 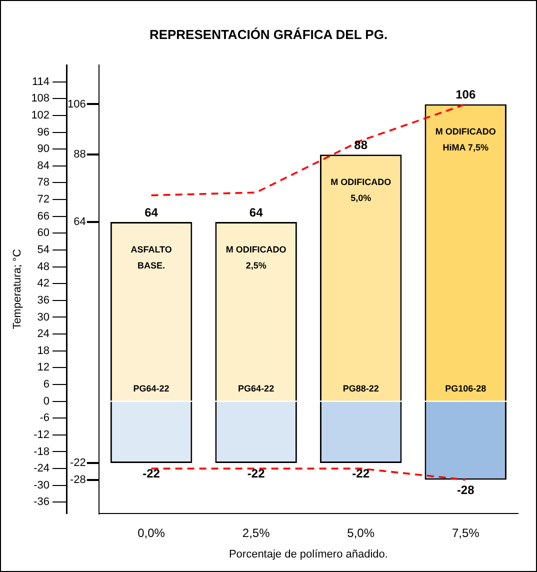 I want to click on x-tick-label: 0,0%, so click(x=152, y=533).